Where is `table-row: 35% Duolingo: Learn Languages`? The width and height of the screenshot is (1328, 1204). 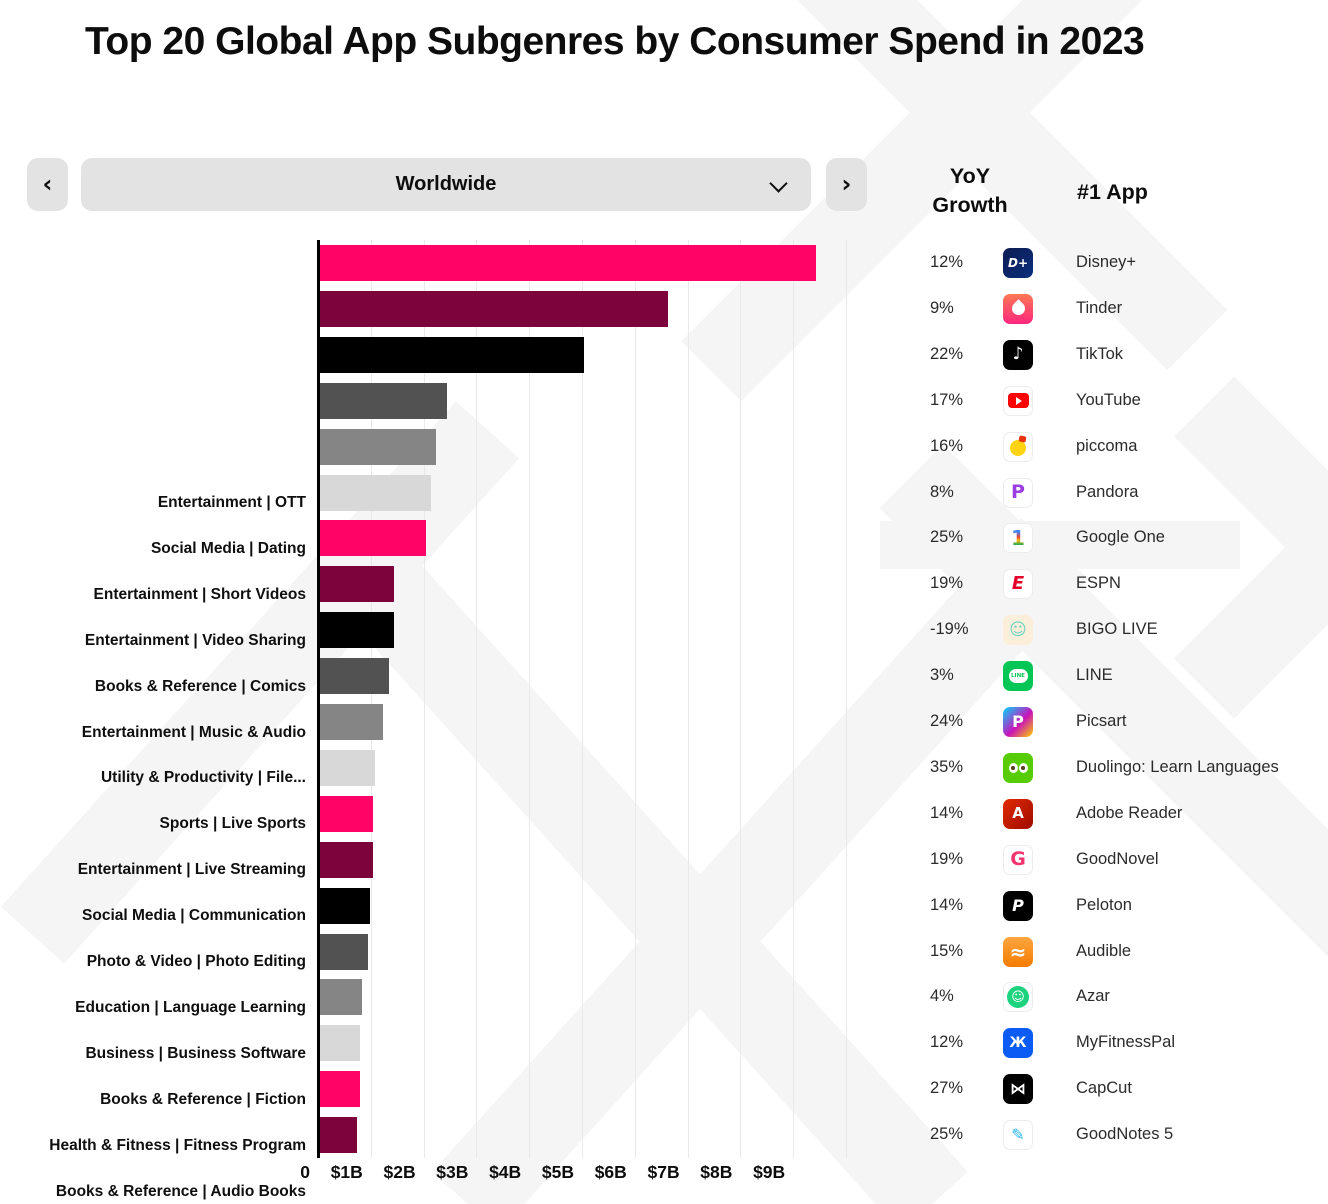
table-row: 35% Duolingo: Learn Languages is located at coordinates (1114, 768).